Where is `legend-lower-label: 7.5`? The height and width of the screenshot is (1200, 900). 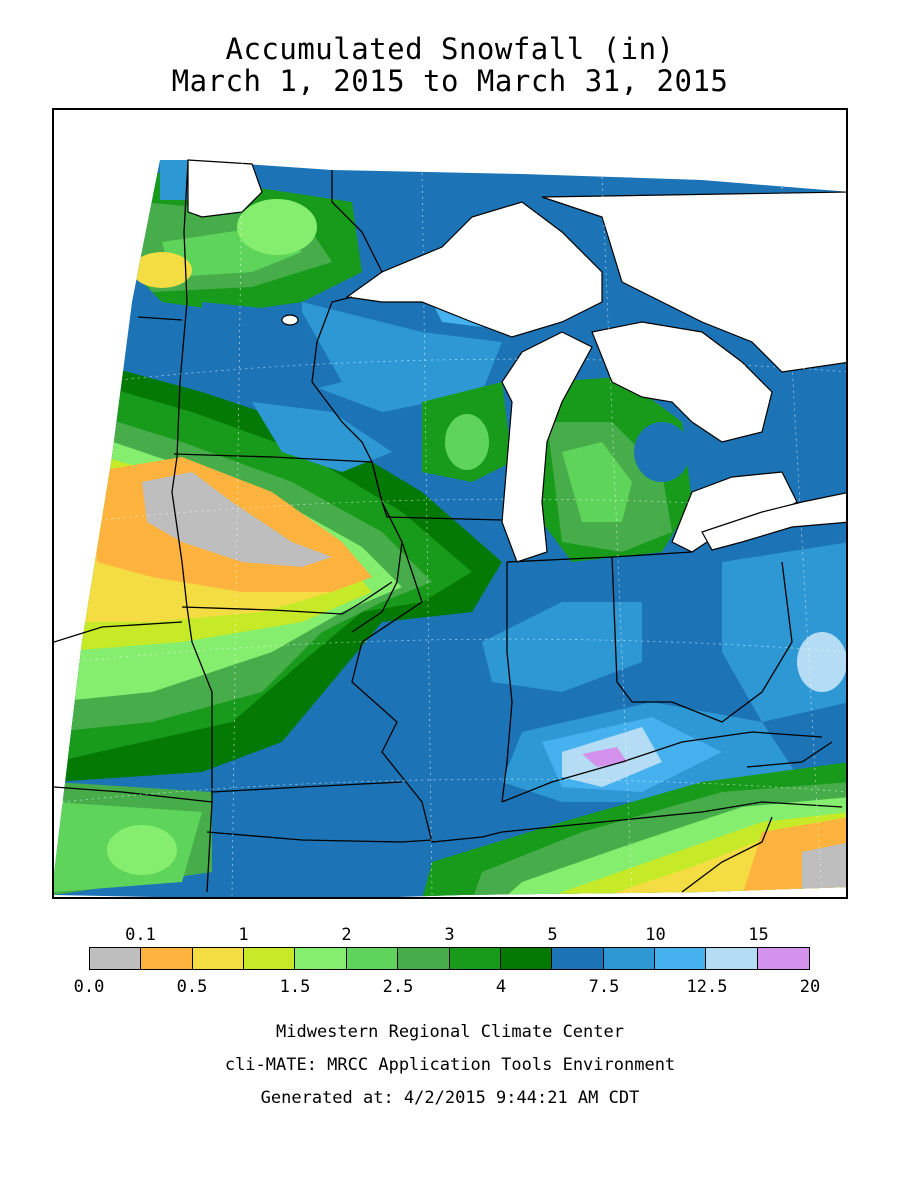
legend-lower-label: 7.5 is located at coordinates (604, 987).